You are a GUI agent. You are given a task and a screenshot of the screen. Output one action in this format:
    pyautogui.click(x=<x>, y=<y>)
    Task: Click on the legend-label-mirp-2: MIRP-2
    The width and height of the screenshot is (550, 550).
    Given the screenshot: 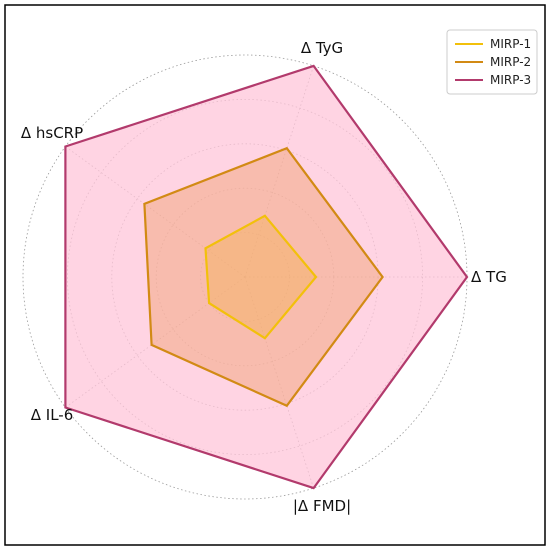 What is the action you would take?
    pyautogui.click(x=510, y=62)
    